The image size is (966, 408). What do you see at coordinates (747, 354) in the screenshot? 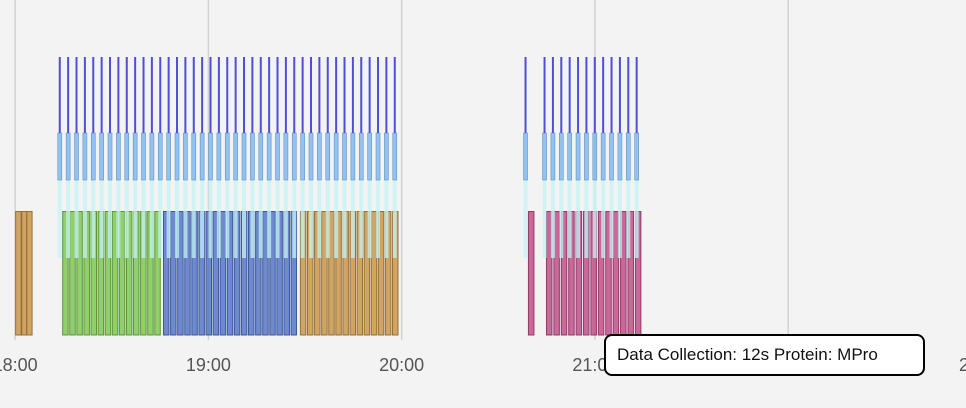
I see `tooltip-text: Data Collection: 12s Protein: MPro` at bounding box center [747, 354].